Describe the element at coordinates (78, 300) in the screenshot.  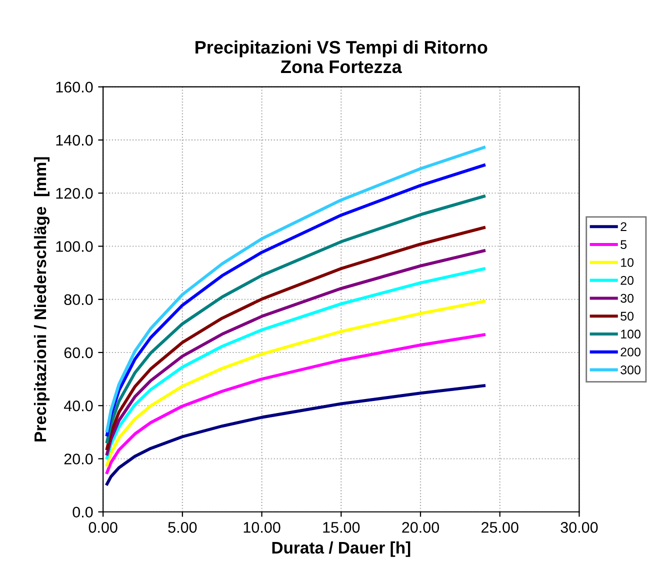
I see `y-tick-label: 80.0` at that location.